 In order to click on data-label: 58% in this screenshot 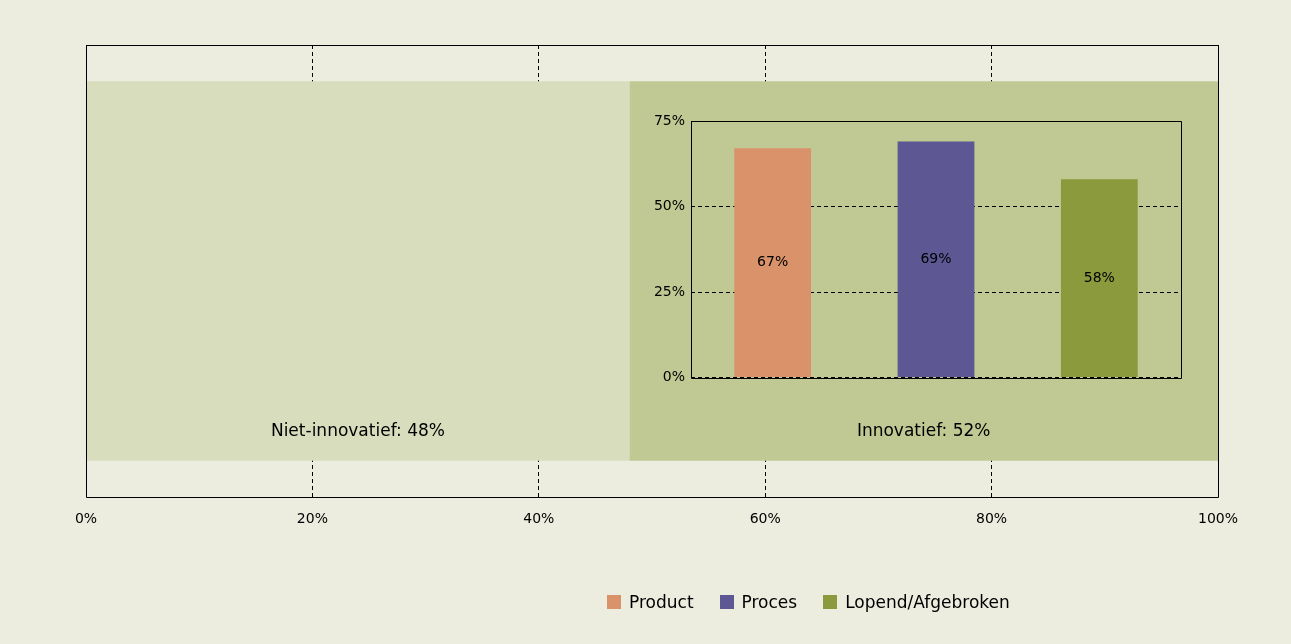, I will do `click(1099, 276)`.